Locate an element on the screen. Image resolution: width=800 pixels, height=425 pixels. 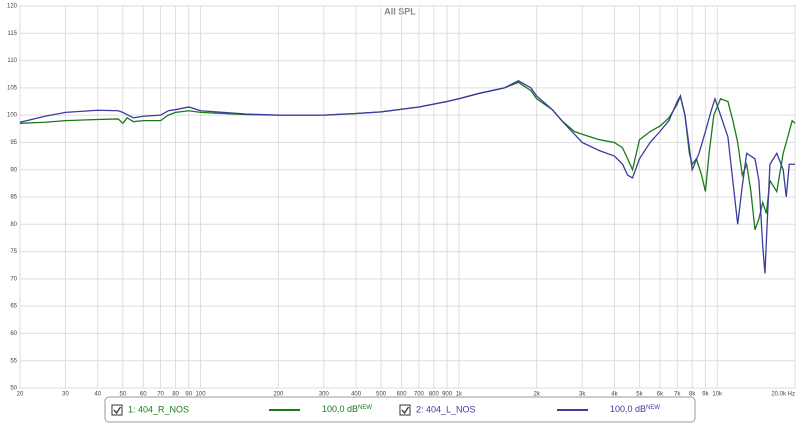
x-tick-label: 5k is located at coordinates (639, 395).